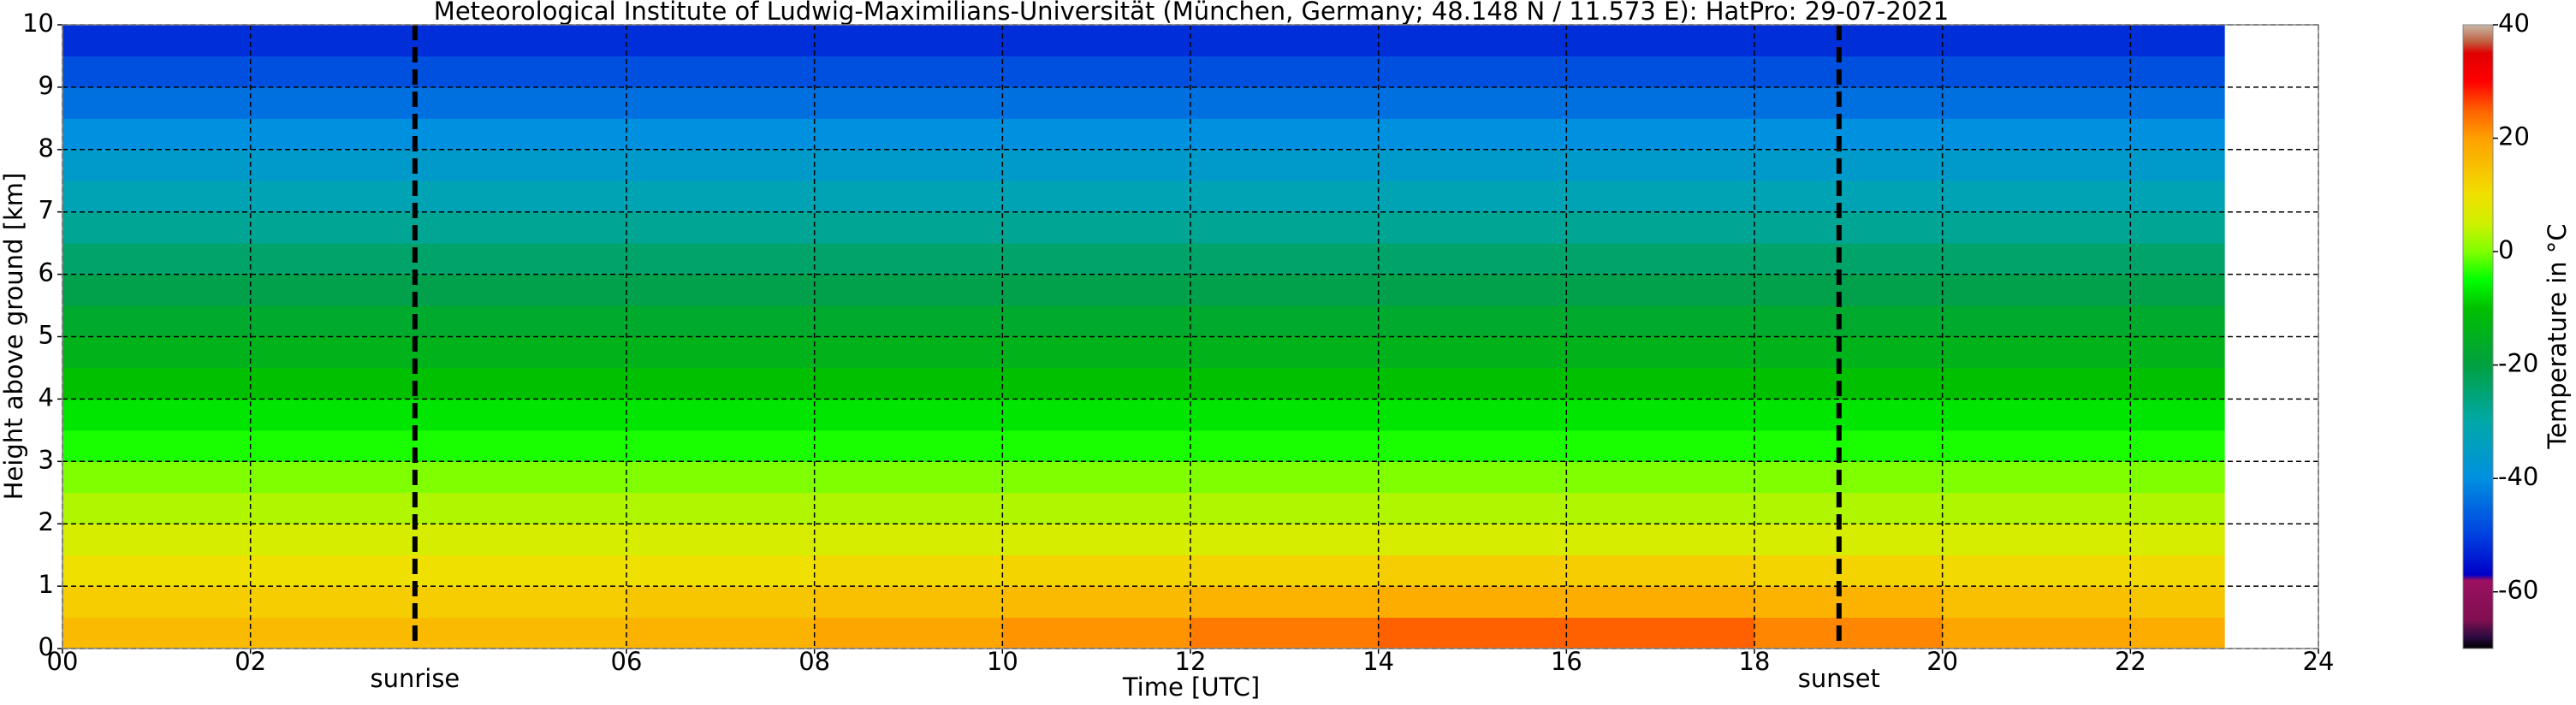 Image resolution: width=2576 pixels, height=705 pixels. I want to click on colorbar-label: Temperature in °C, so click(2557, 336).